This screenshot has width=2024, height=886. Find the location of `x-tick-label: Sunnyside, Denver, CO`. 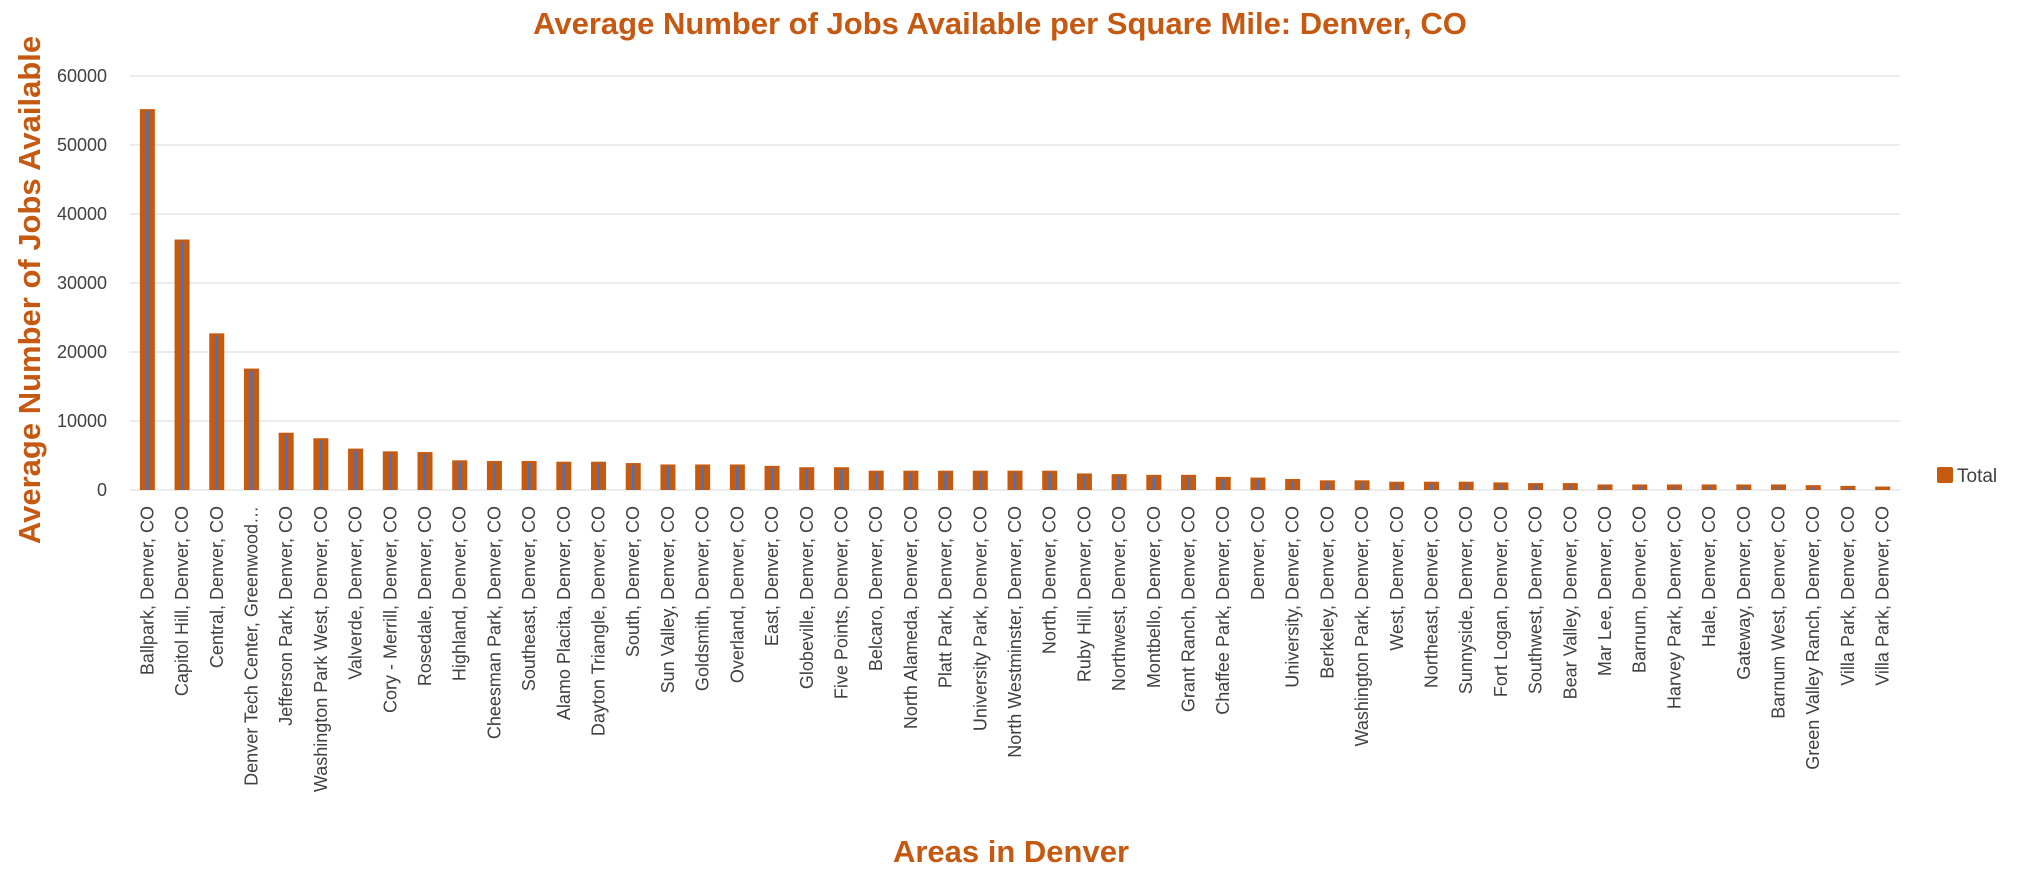

x-tick-label: Sunnyside, Denver, CO is located at coordinates (1466, 600).